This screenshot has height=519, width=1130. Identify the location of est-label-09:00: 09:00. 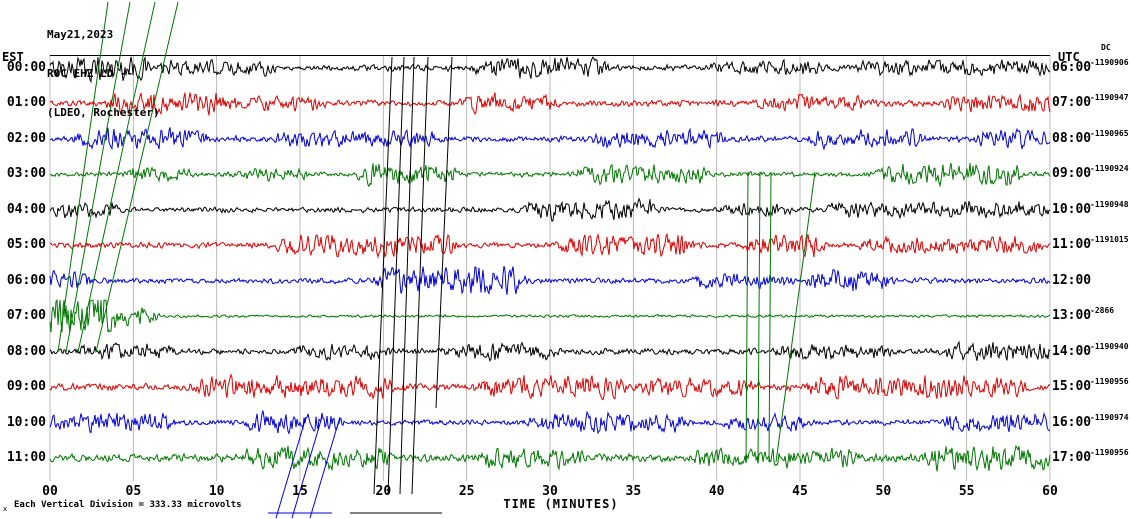
(26, 387).